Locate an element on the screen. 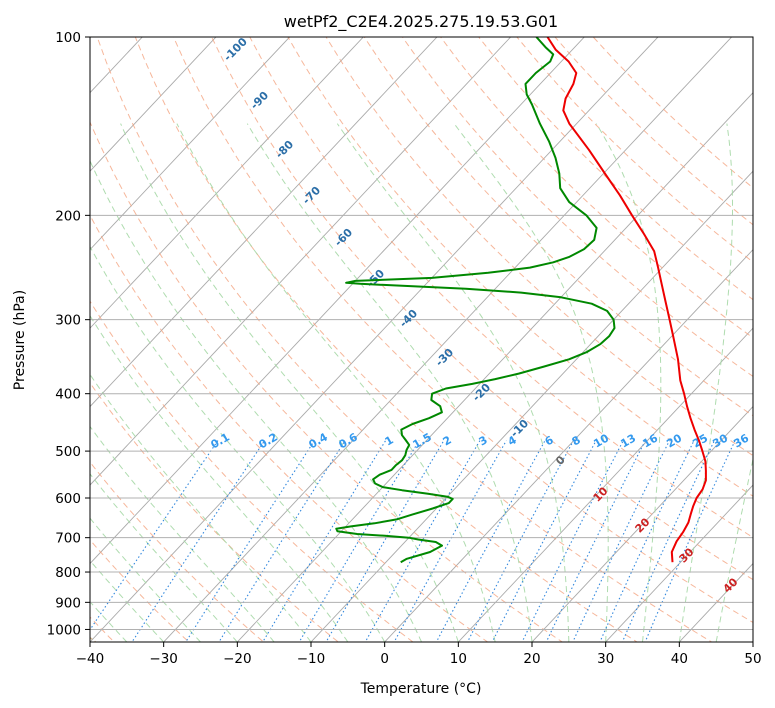 The height and width of the screenshot is (708, 775). y-axis-label: Pressure (hPa) is located at coordinates (20, 340).